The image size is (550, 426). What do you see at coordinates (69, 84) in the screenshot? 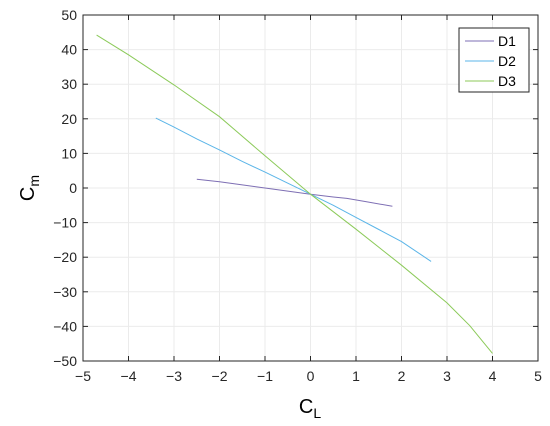
I see `y-tick-label: 30` at bounding box center [69, 84].